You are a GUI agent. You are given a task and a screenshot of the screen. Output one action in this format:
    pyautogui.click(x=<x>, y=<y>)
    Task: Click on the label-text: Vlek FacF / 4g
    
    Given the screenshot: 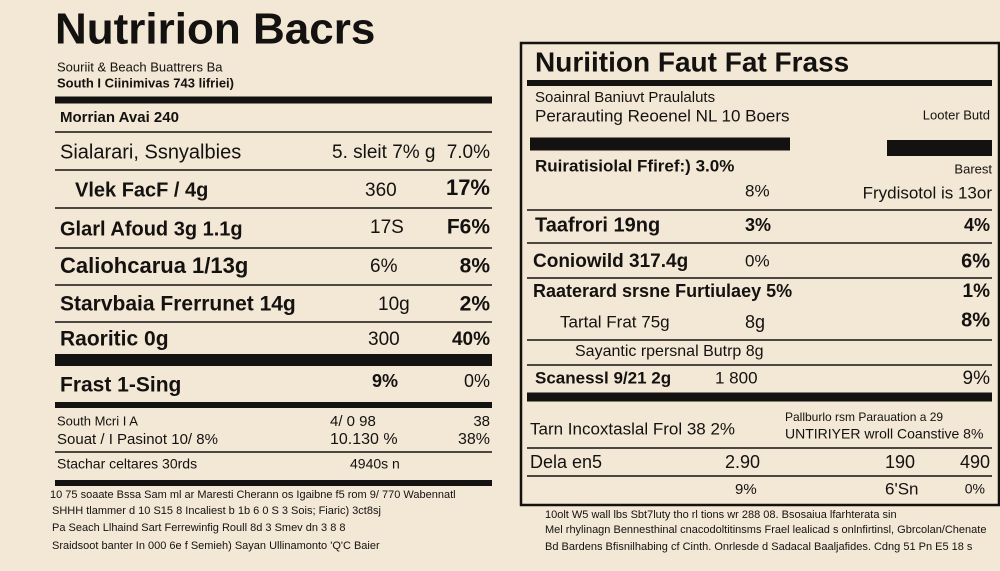 What is the action you would take?
    pyautogui.click(x=141, y=190)
    